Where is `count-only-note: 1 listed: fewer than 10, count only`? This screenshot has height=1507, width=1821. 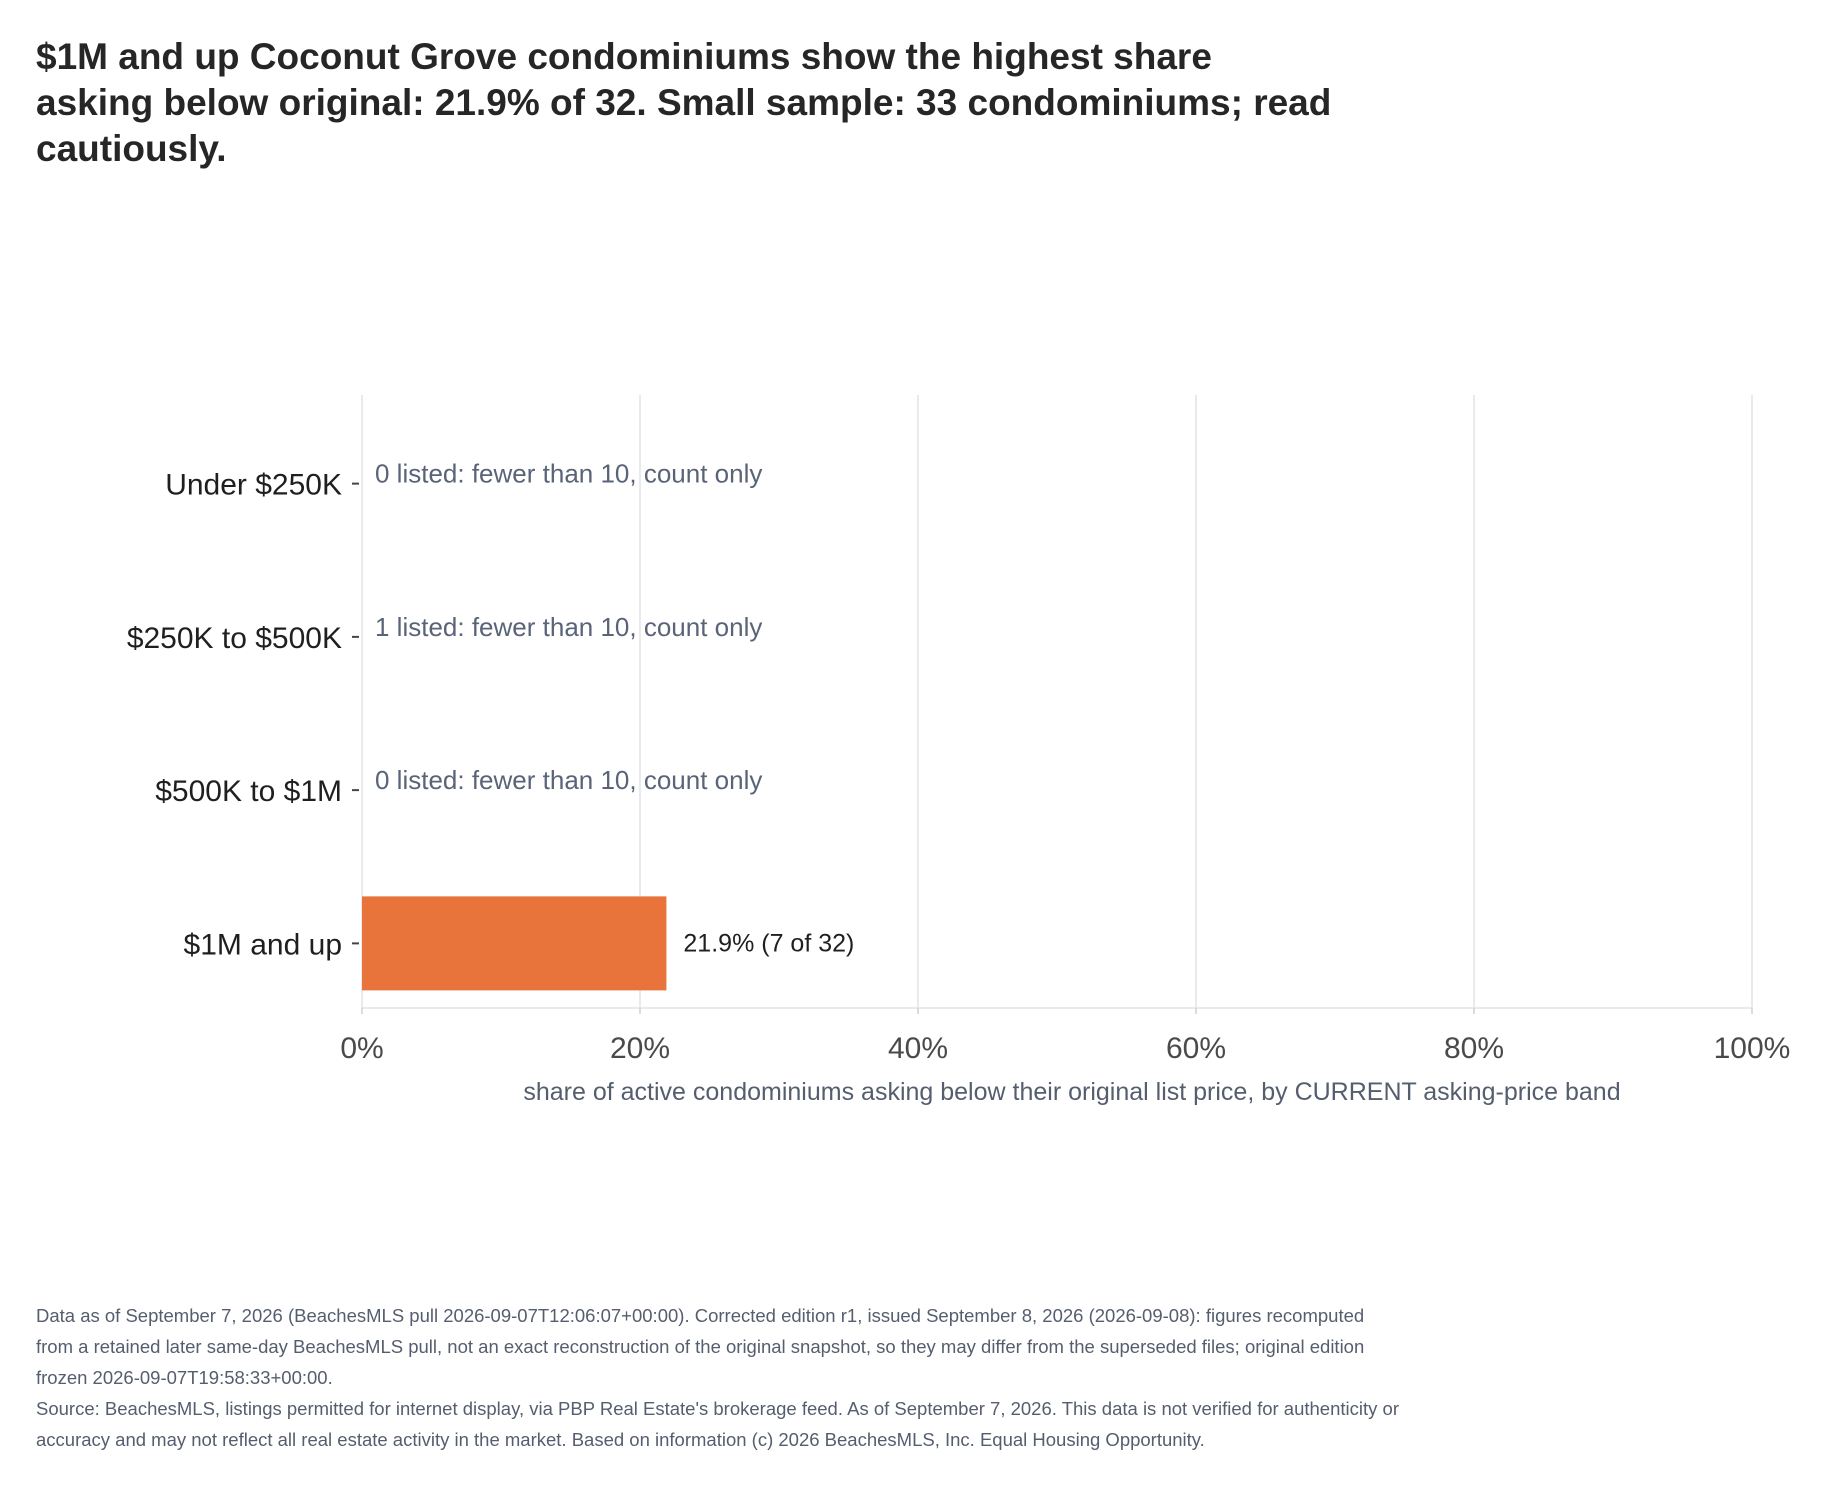
count-only-note: 1 listed: fewer than 10, count only is located at coordinates (568, 627).